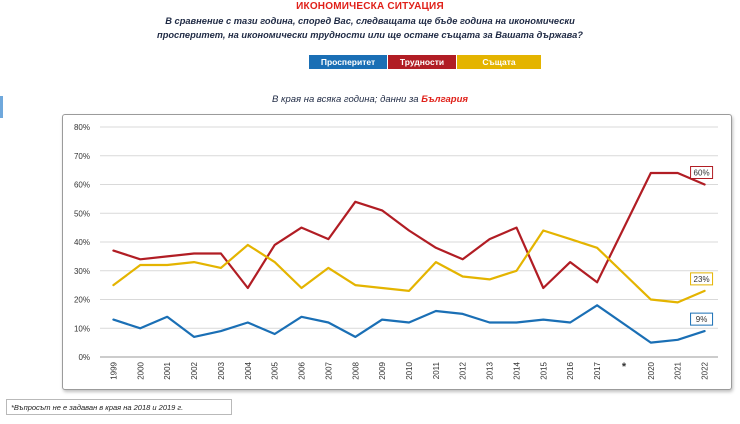 This screenshot has width=740, height=424. What do you see at coordinates (436, 370) in the screenshot?
I see `x-tick-label: 2011` at bounding box center [436, 370].